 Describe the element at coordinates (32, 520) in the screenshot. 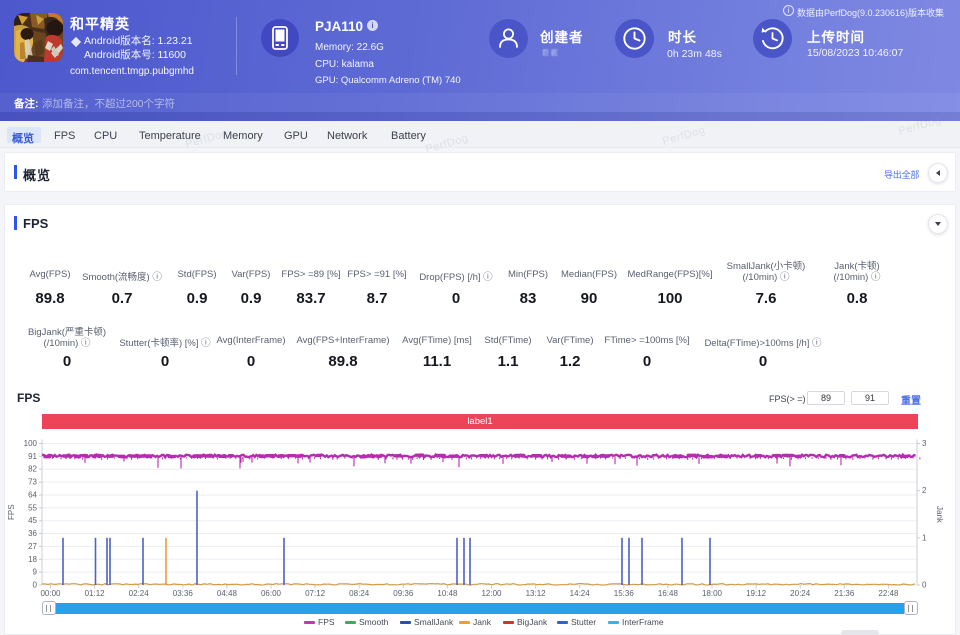

I see `svg-text: 45` at that location.